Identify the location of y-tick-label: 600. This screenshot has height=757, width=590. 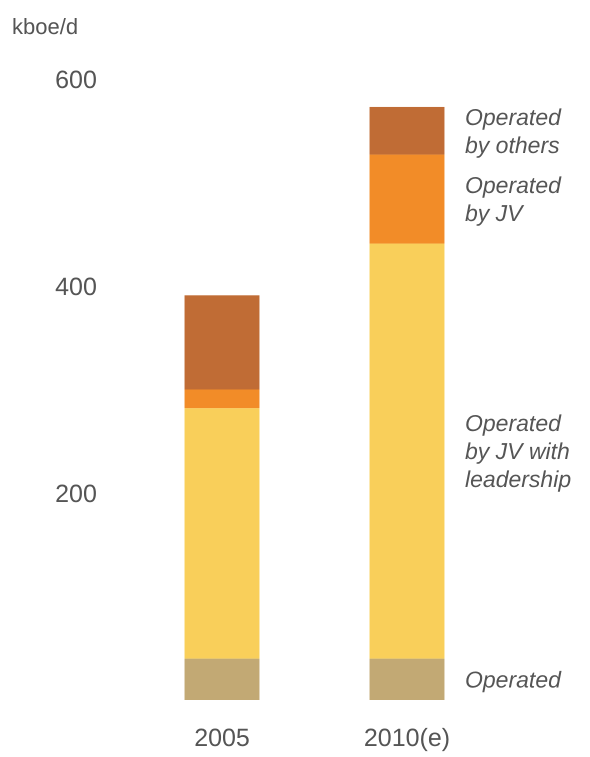
(76, 80).